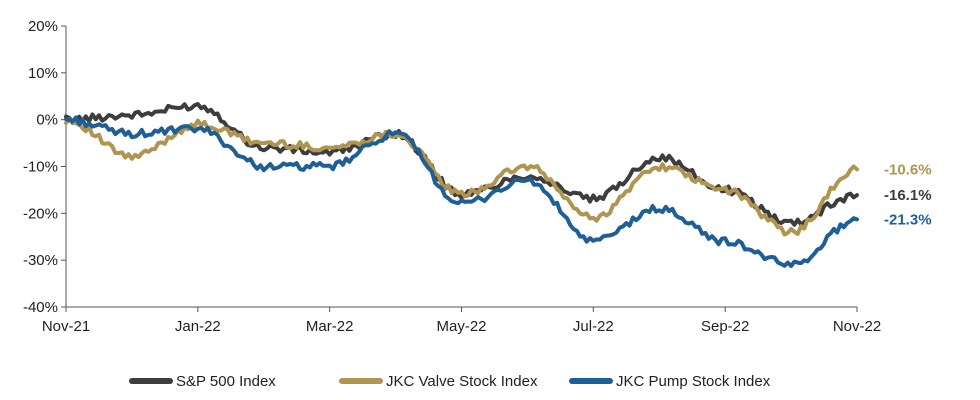 This screenshot has width=980, height=400. What do you see at coordinates (593, 326) in the screenshot?
I see `x-tick-label: Jul-22` at bounding box center [593, 326].